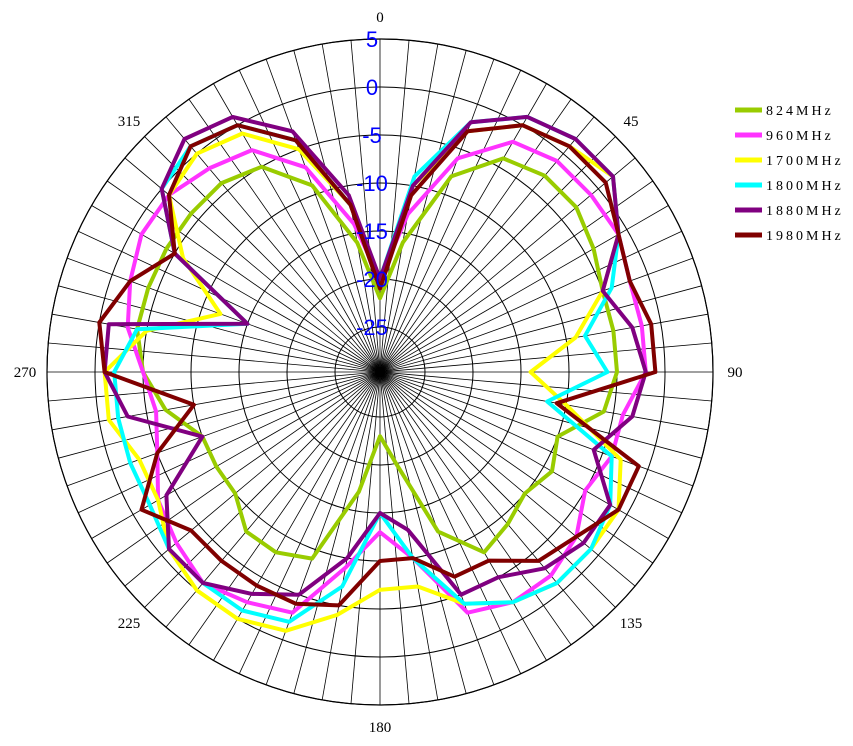  Describe the element at coordinates (805, 236) in the screenshot. I see `legend-label: 1980MHz` at that location.